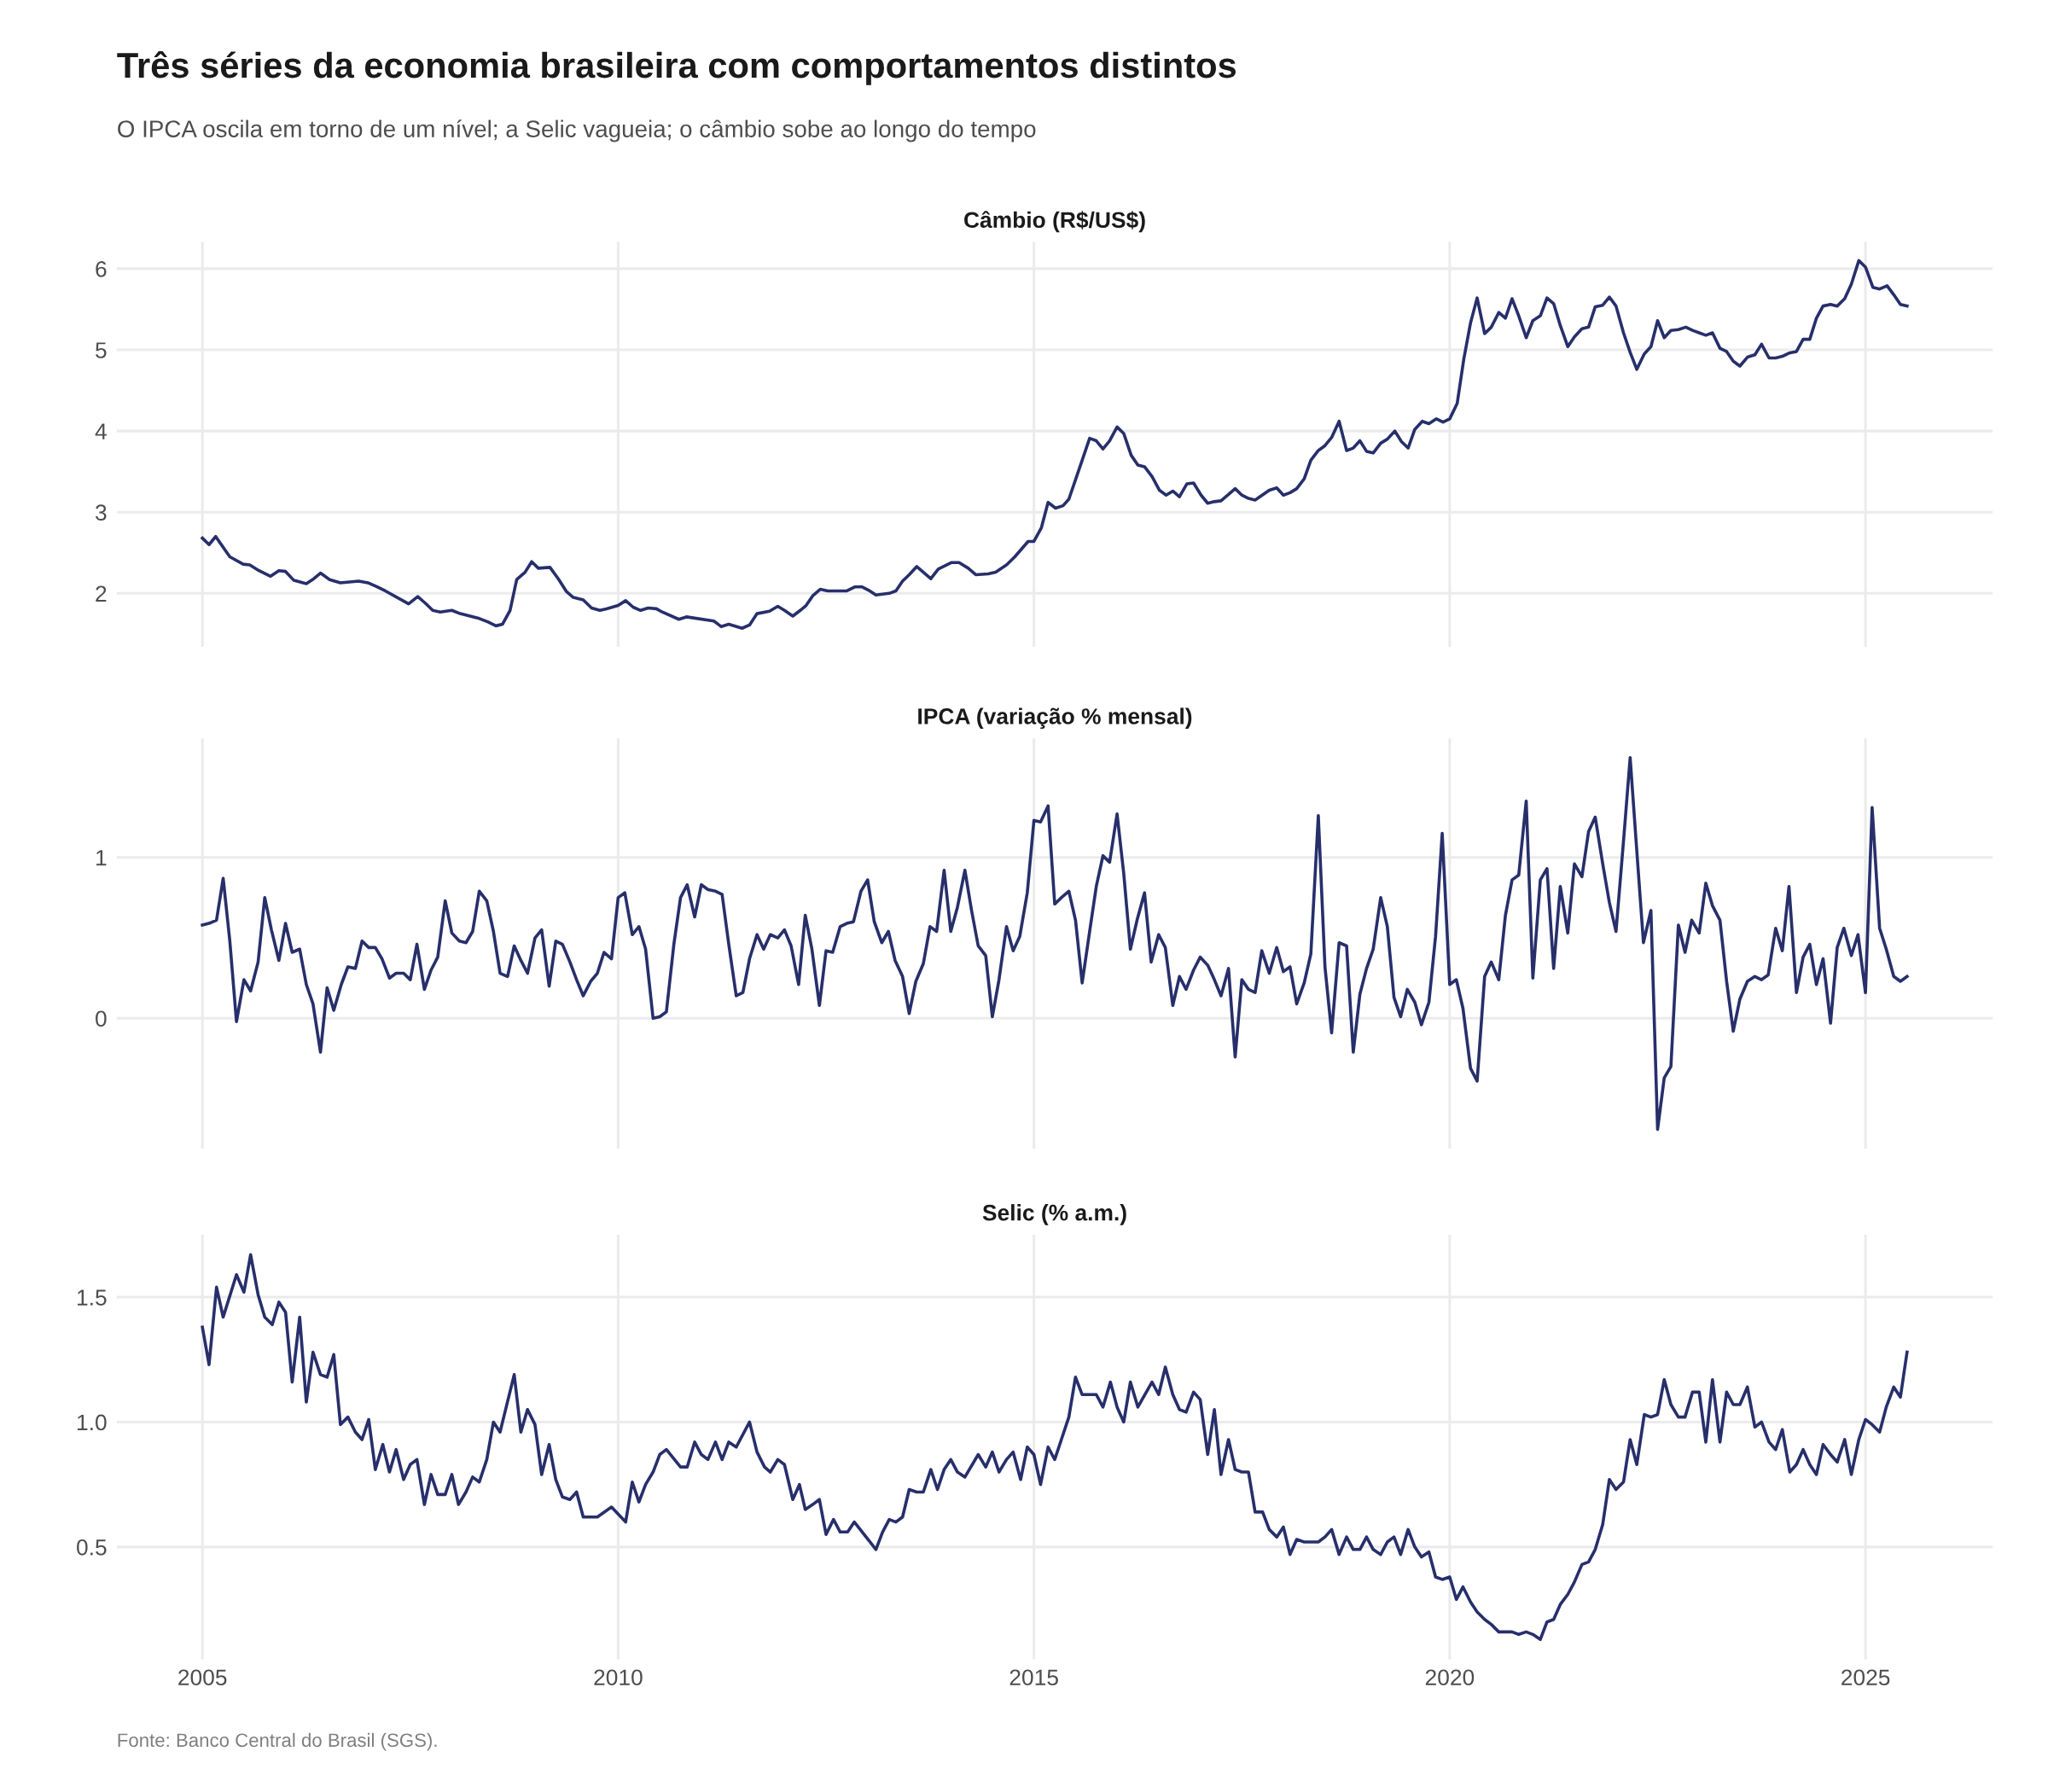 The image size is (2048, 1792). What do you see at coordinates (1033, 1677) in the screenshot?
I see `x-tick-label: 2015` at bounding box center [1033, 1677].